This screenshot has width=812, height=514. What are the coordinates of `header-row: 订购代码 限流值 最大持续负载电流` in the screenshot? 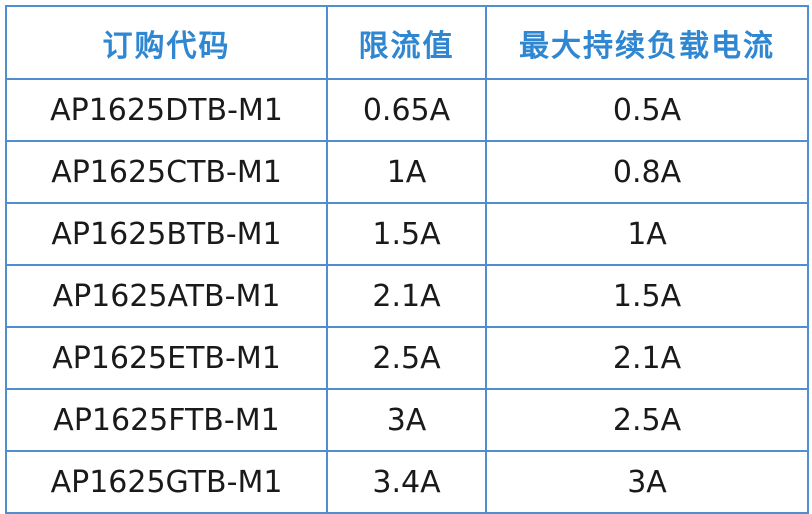 It's located at (407, 42).